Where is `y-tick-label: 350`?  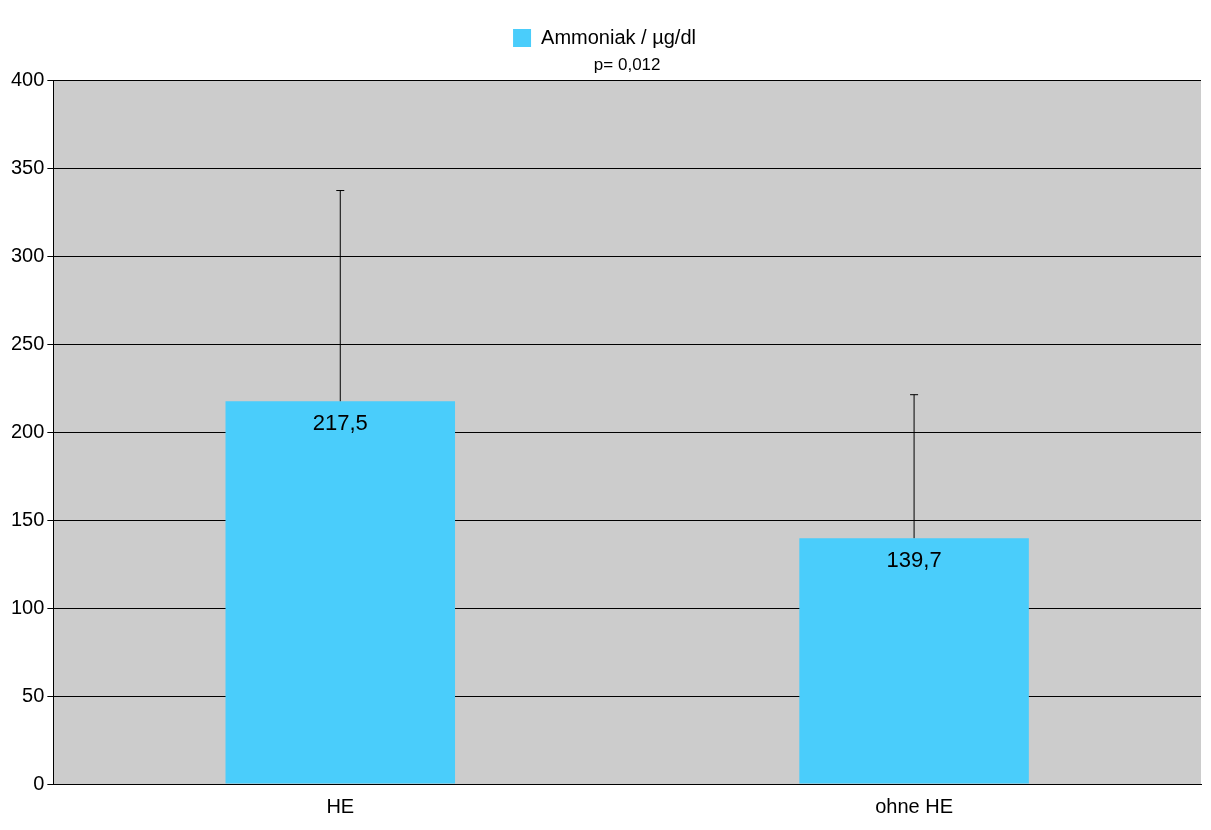 y-tick-label: 350 is located at coordinates (27, 166).